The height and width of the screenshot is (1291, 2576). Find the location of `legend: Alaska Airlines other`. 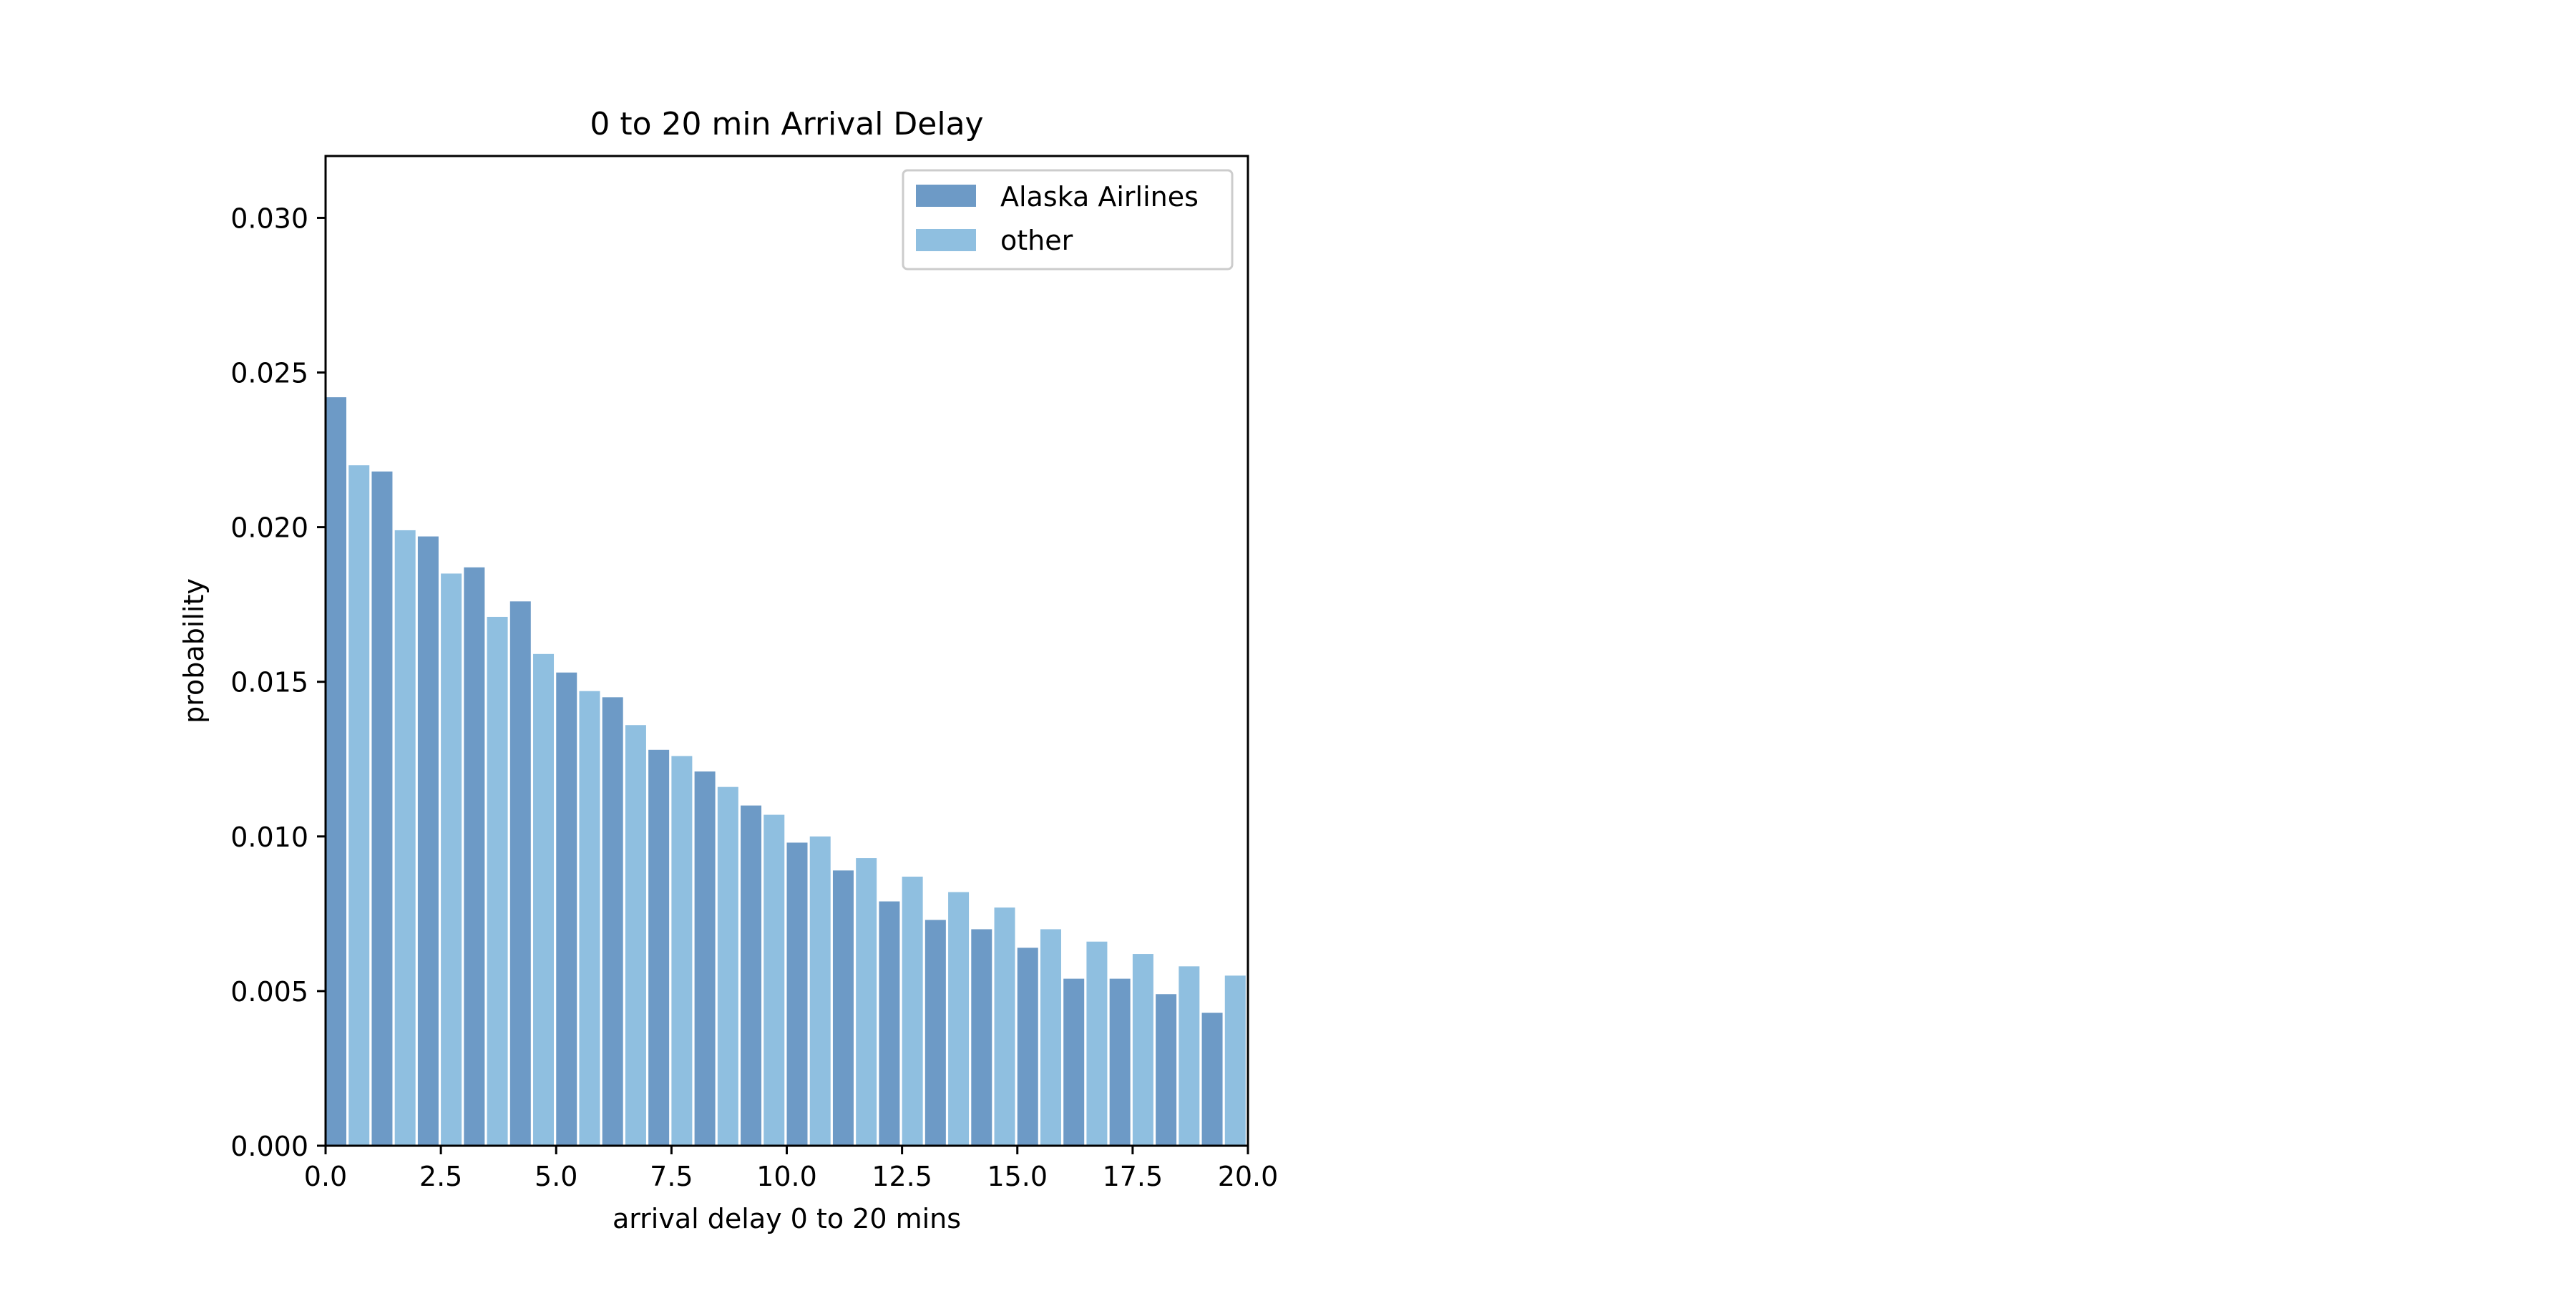

legend: Alaska Airlines other is located at coordinates (1068, 220).